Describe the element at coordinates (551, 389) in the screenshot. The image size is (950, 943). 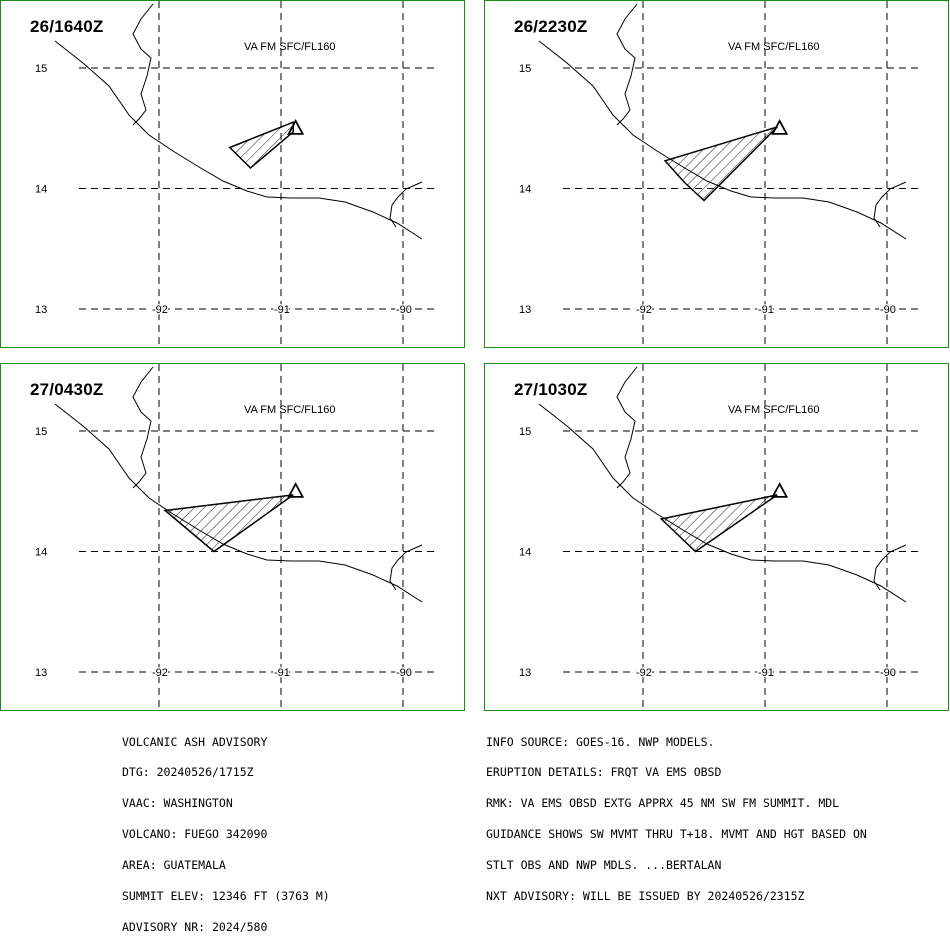
I see `panel-time: 27/1030Z` at that location.